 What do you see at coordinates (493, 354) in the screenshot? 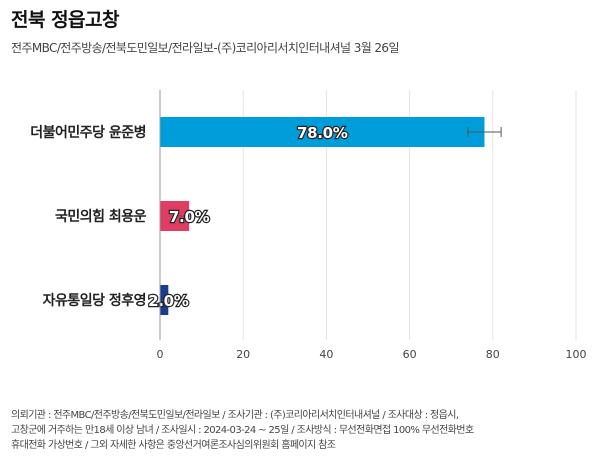
I see `x-tick-label: 80` at bounding box center [493, 354].